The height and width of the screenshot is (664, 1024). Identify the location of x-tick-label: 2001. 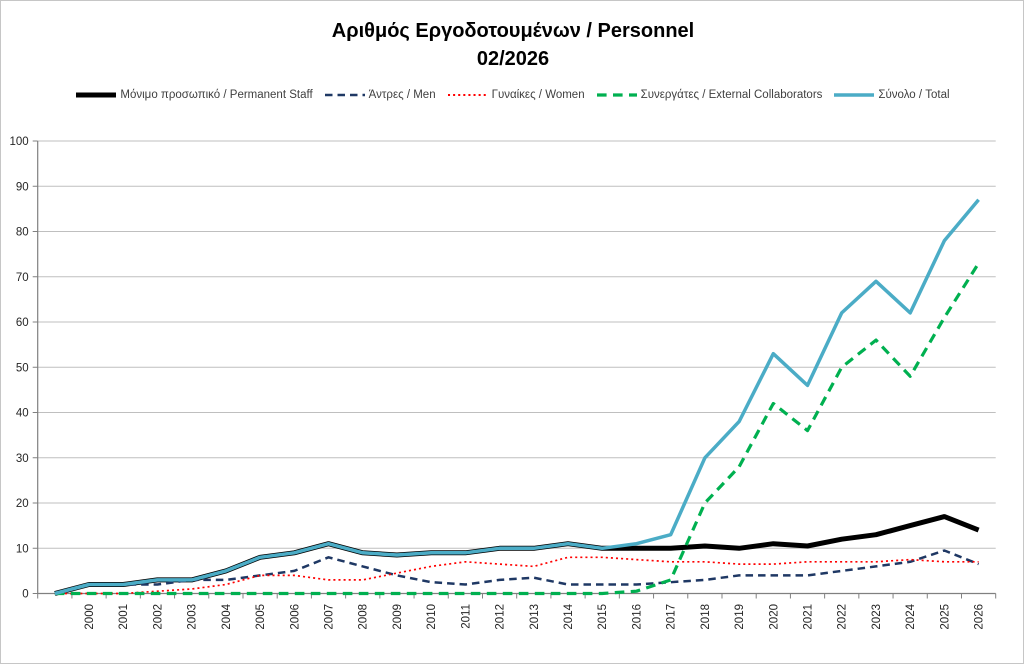
(124, 617).